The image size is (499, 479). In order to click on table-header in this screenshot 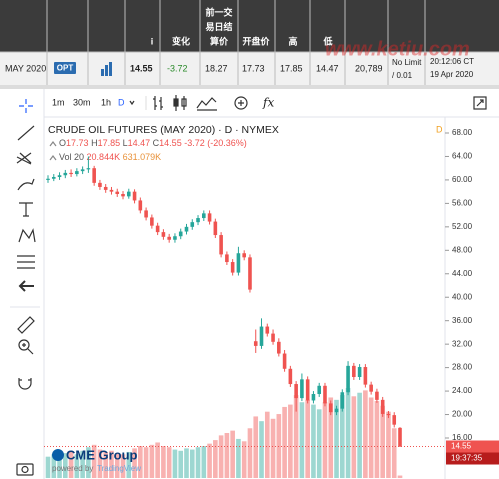, I will do `click(249, 26)`.